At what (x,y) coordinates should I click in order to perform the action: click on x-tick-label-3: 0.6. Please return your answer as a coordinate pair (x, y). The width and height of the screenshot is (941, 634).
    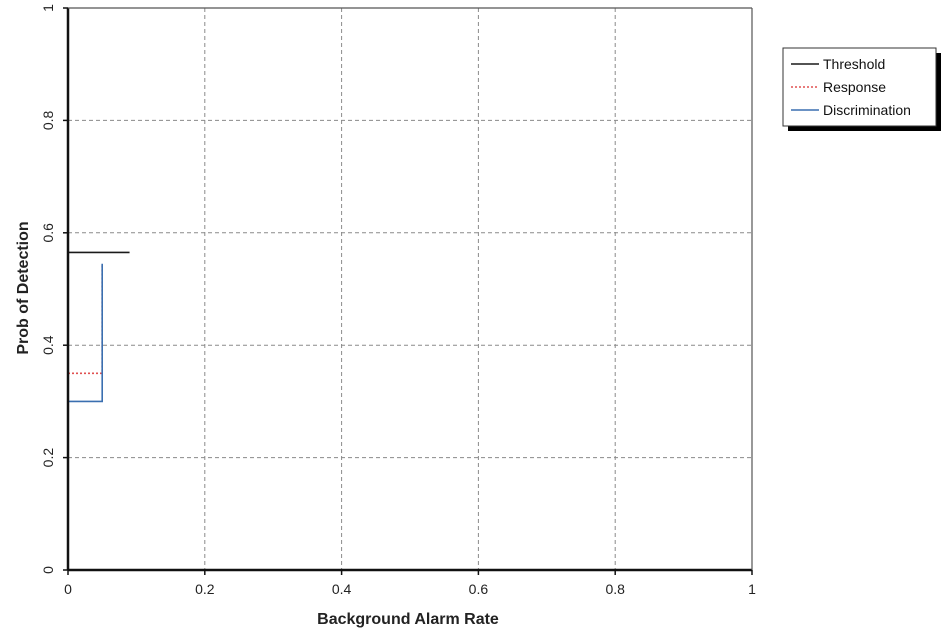
    Looking at the image, I should click on (479, 589).